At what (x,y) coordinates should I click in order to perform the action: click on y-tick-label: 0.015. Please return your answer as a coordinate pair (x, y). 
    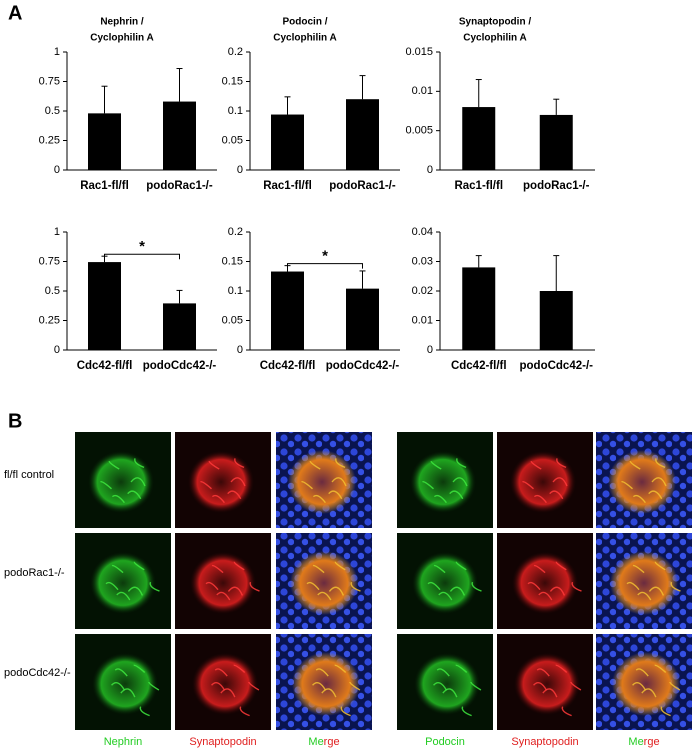
    Looking at the image, I should click on (419, 52).